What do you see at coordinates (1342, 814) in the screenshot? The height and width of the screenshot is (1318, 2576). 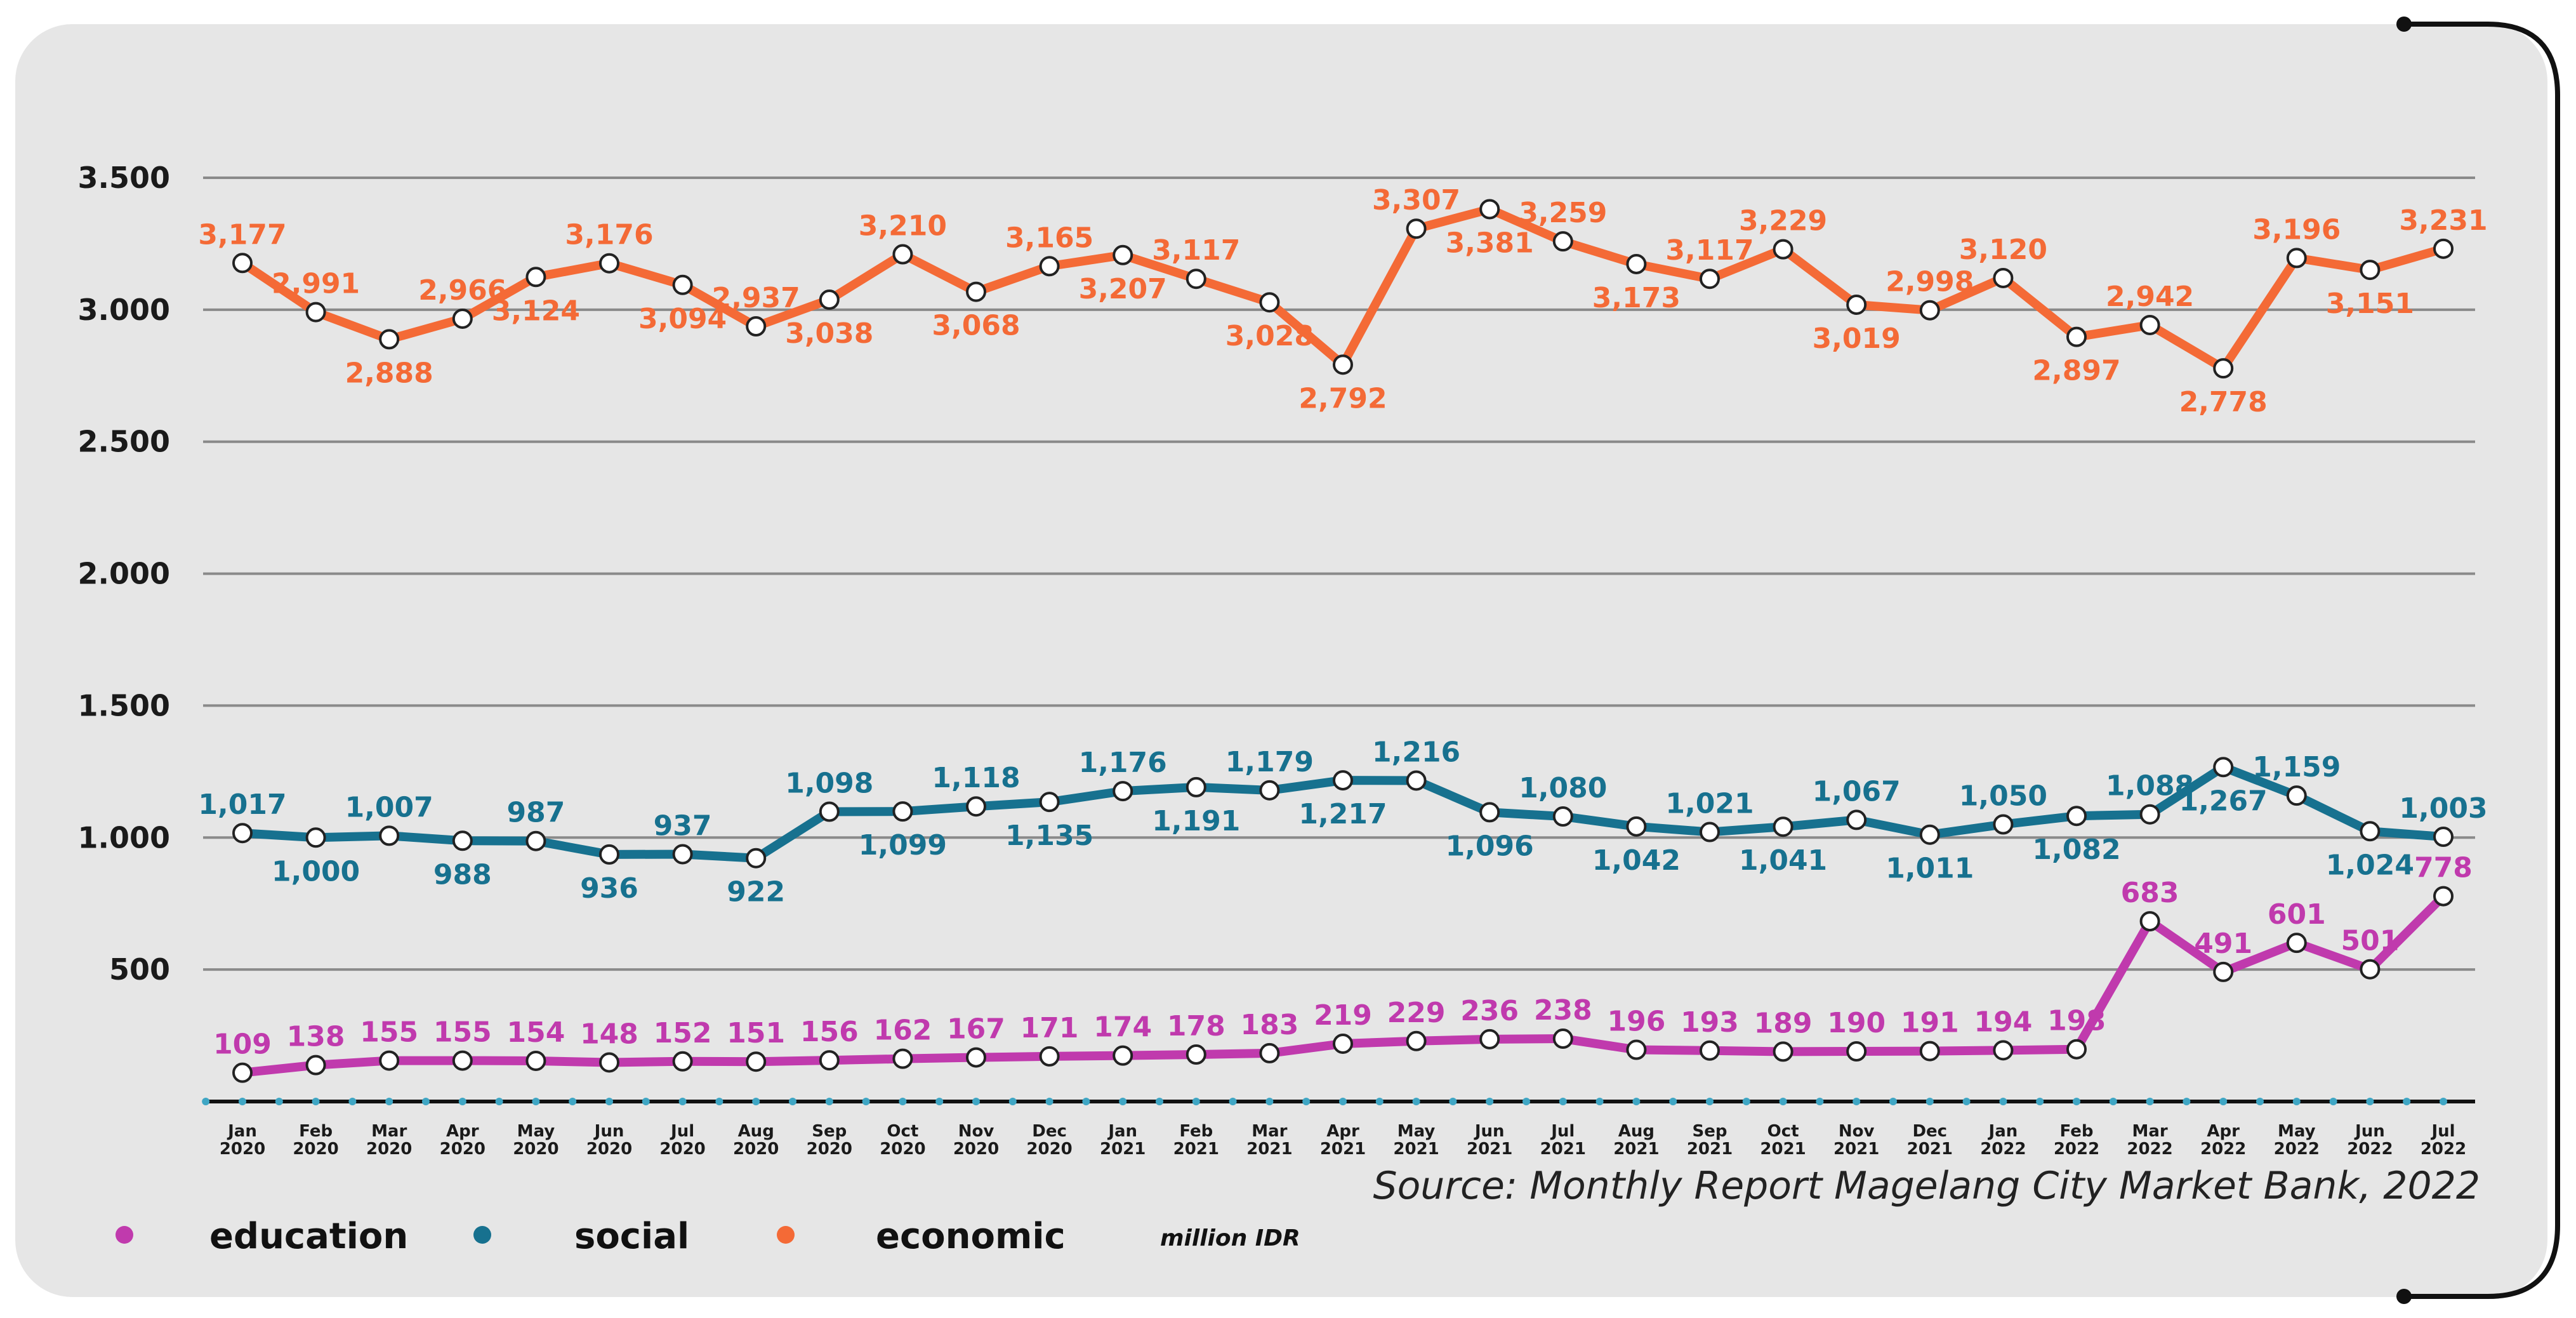 I see `data-label-social: 1,217` at bounding box center [1342, 814].